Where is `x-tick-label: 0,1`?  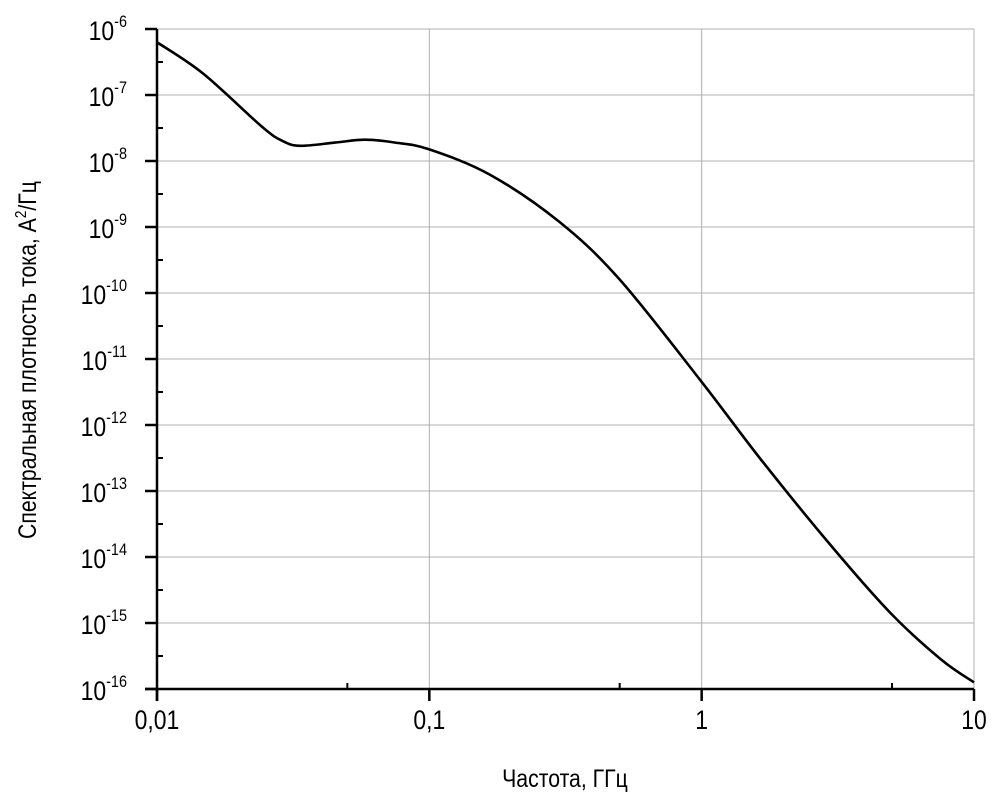 x-tick-label: 0,1 is located at coordinates (429, 720).